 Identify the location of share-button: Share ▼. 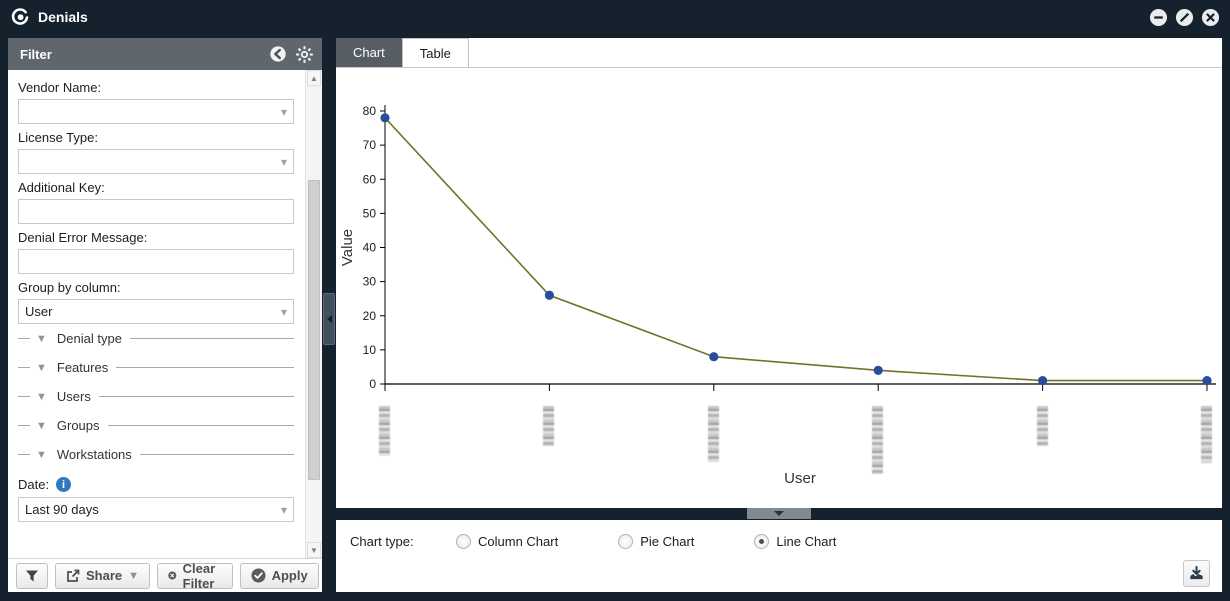
(103, 575).